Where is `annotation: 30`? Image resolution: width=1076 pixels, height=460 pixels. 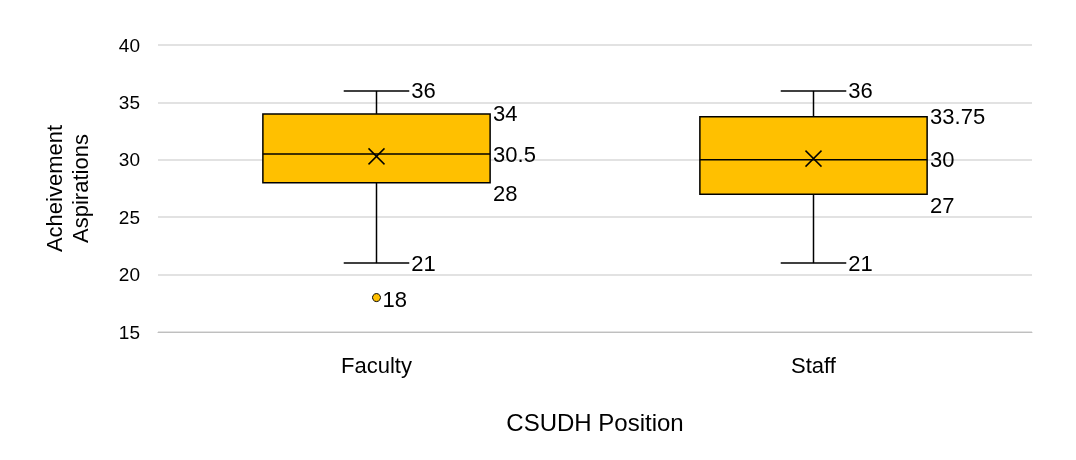 annotation: 30 is located at coordinates (942, 160).